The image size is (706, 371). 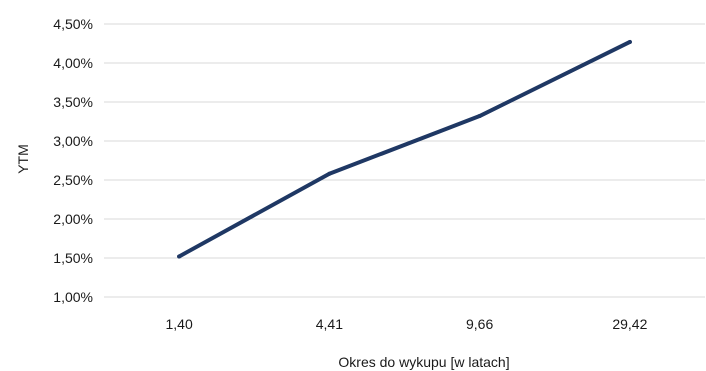 What do you see at coordinates (23, 159) in the screenshot?
I see `y-axis-title: YTM` at bounding box center [23, 159].